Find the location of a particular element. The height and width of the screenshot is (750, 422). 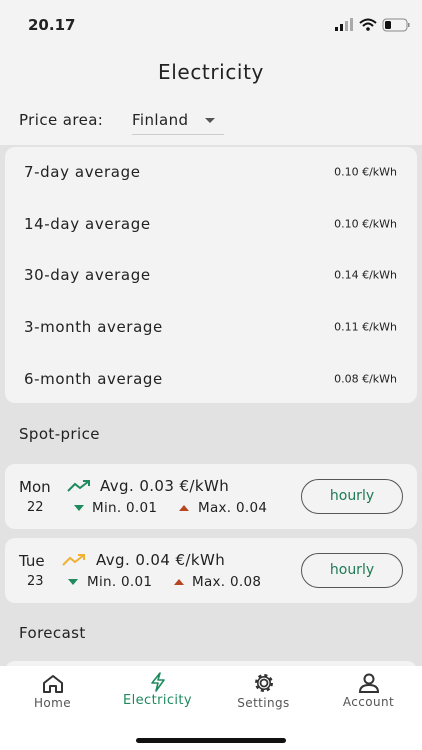

status-time: 20.17 is located at coordinates (52, 25).